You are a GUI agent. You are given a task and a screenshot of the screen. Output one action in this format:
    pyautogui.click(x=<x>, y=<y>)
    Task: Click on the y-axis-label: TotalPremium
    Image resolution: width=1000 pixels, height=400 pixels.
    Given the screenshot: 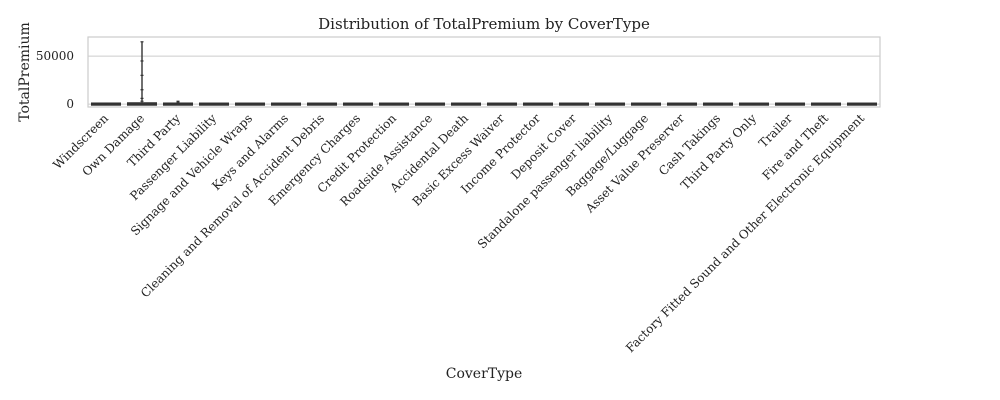 What is the action you would take?
    pyautogui.click(x=25, y=72)
    